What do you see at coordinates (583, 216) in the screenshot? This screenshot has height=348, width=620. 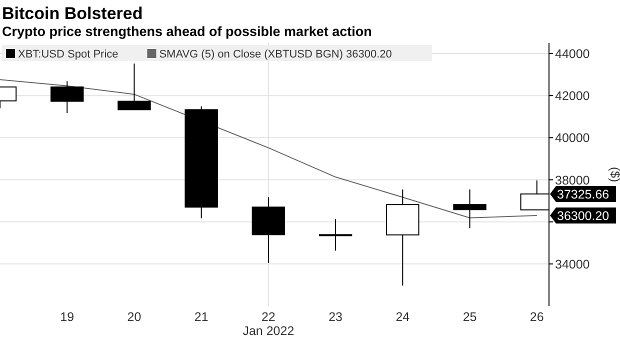 I see `data-label: 36300.20` at bounding box center [583, 216].